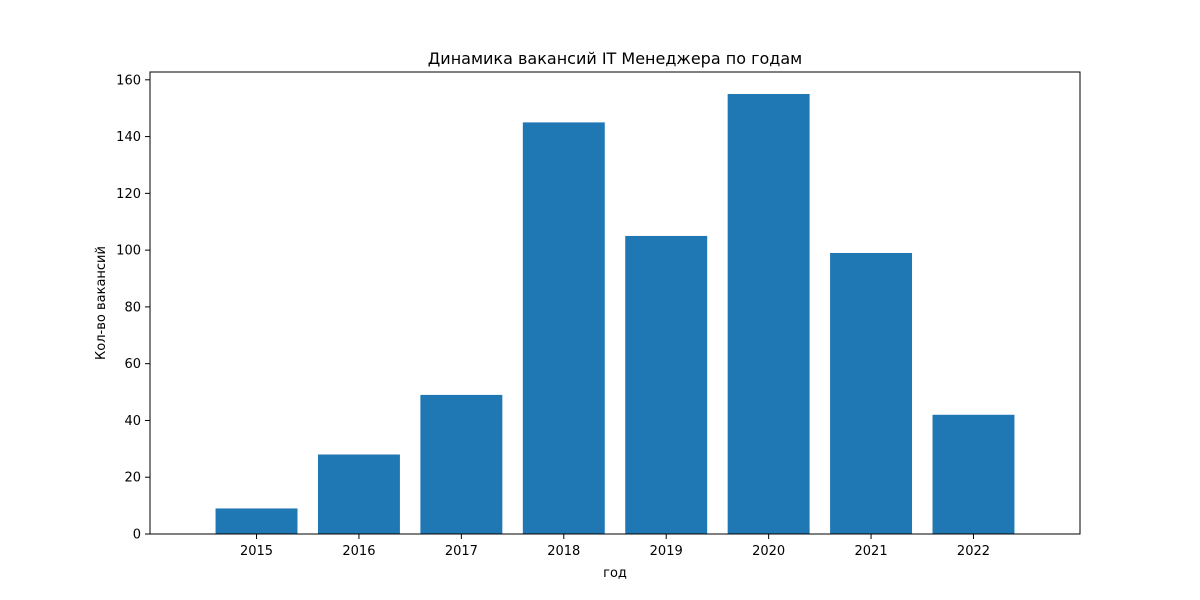  Describe the element at coordinates (615, 573) in the screenshot. I see `x-axis-label: год` at that location.